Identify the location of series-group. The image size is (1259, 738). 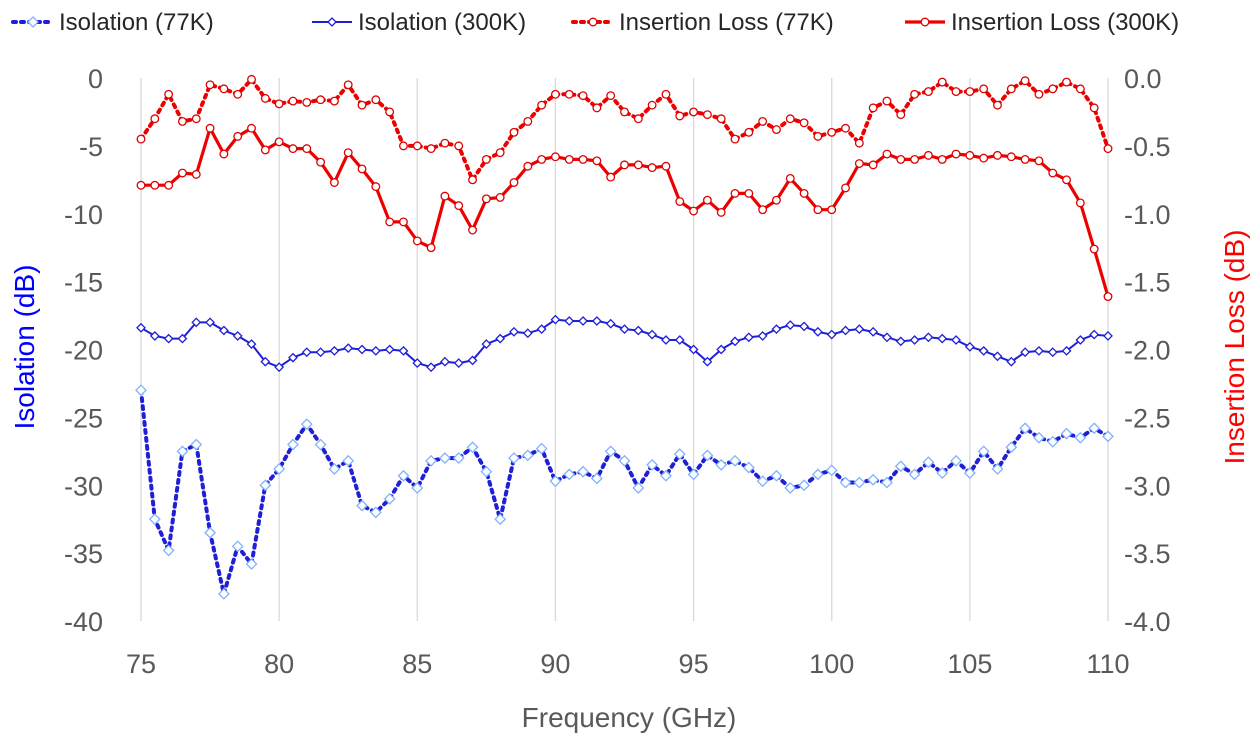
(624, 129).